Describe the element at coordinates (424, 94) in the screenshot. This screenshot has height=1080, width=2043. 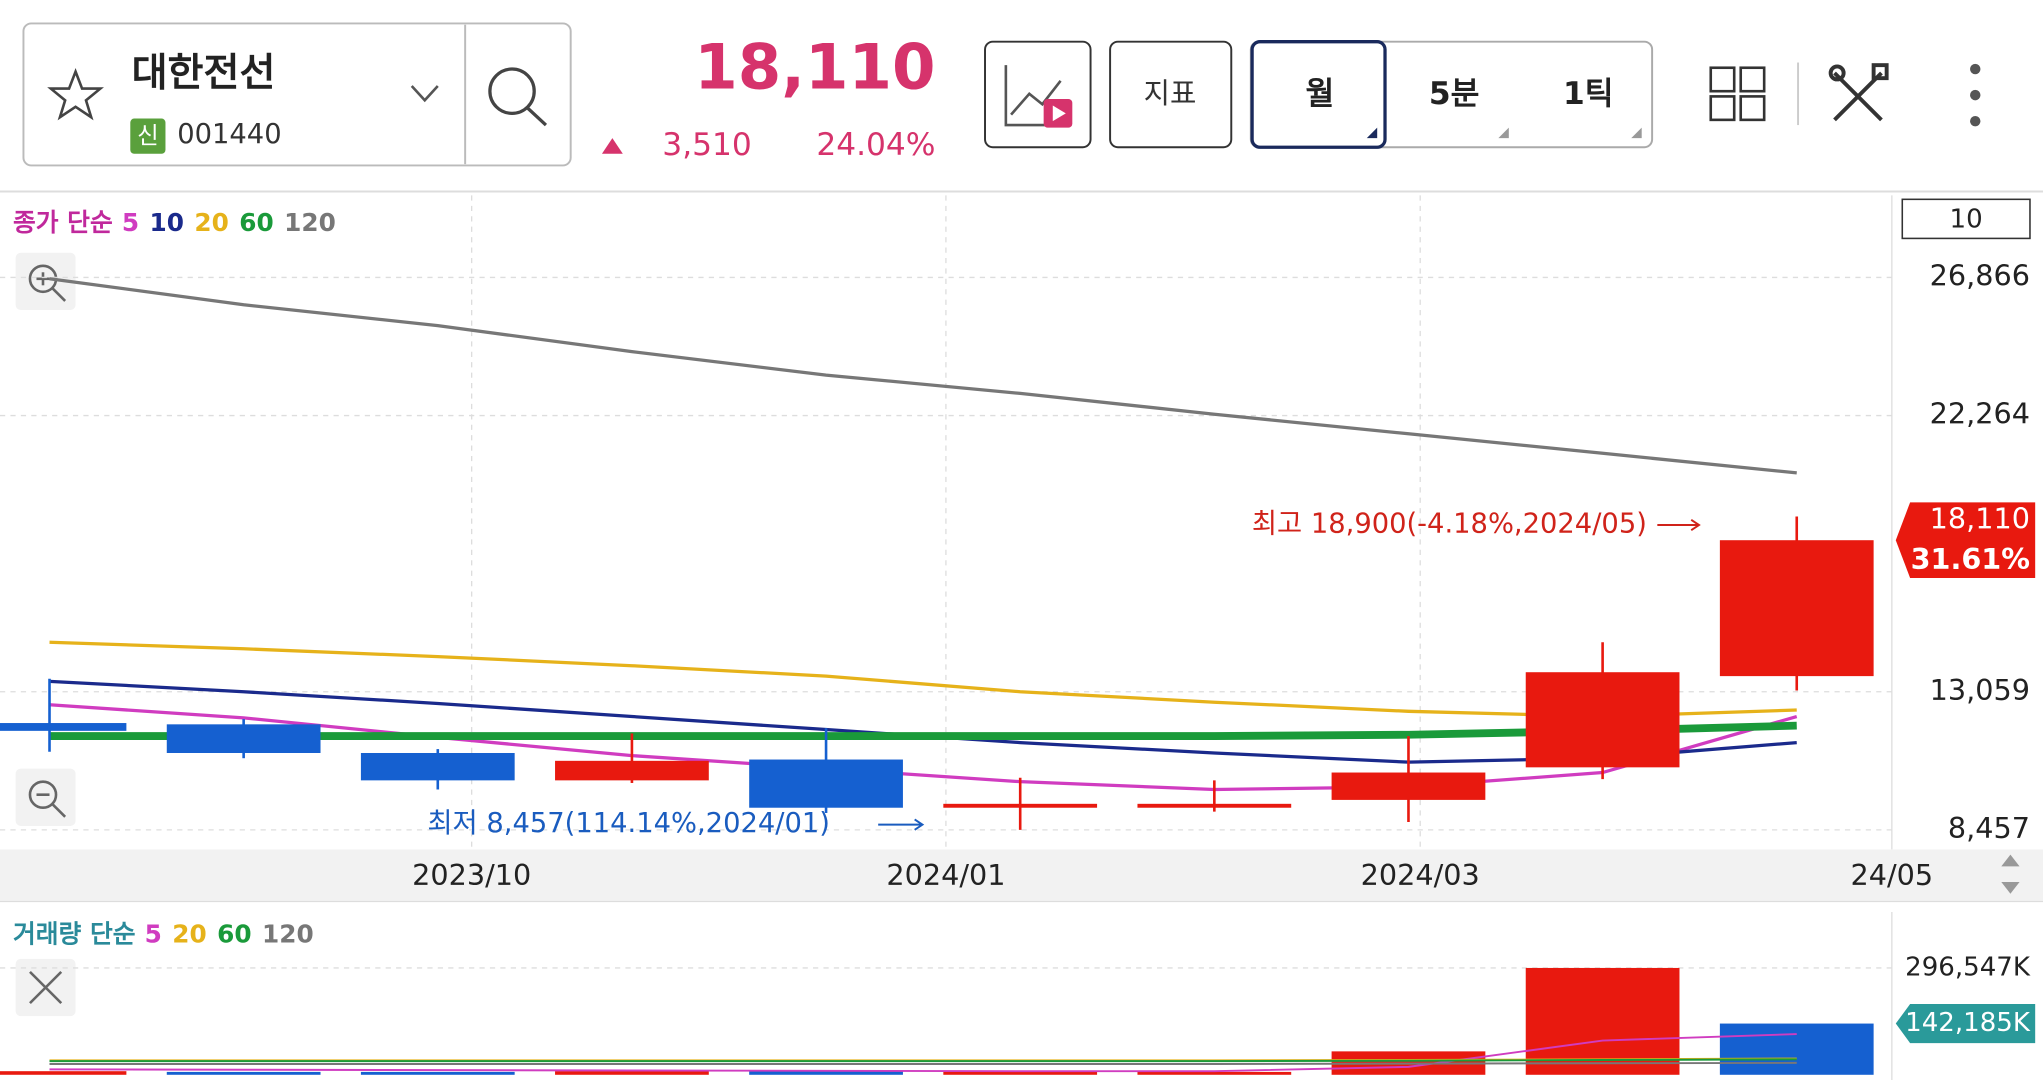
I see `dropdown-icon` at that location.